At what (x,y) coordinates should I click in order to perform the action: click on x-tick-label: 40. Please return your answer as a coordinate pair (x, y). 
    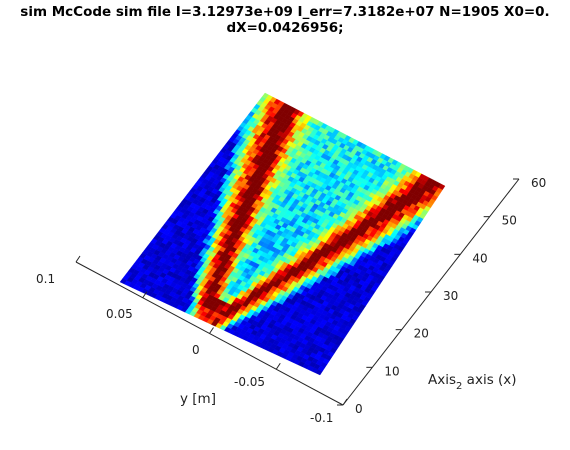
    Looking at the image, I should click on (479, 258).